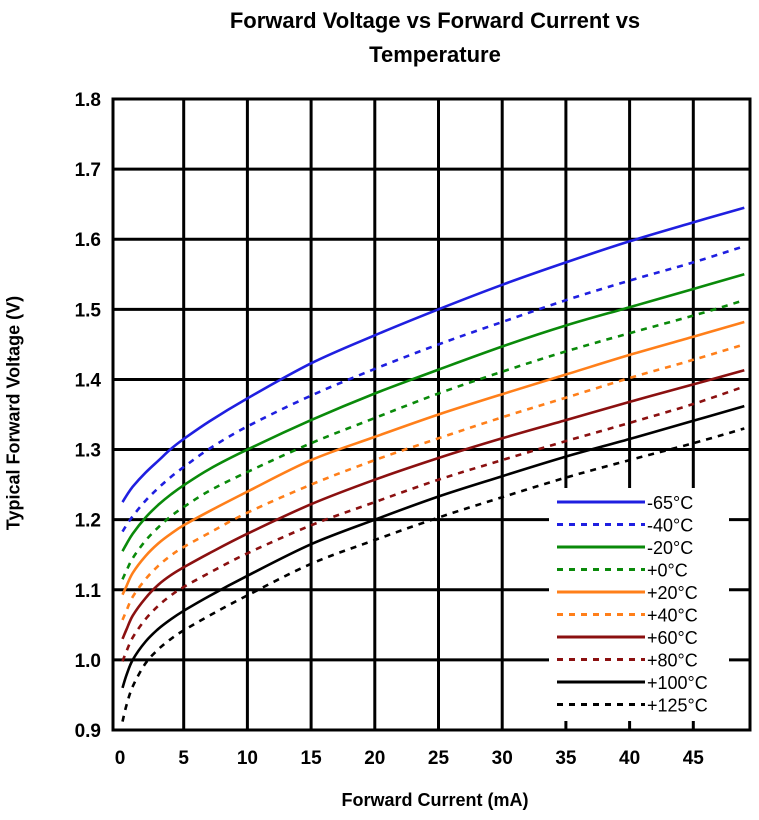 The width and height of the screenshot is (759, 820). I want to click on y-tick-label-9: 1.8, so click(88, 100).